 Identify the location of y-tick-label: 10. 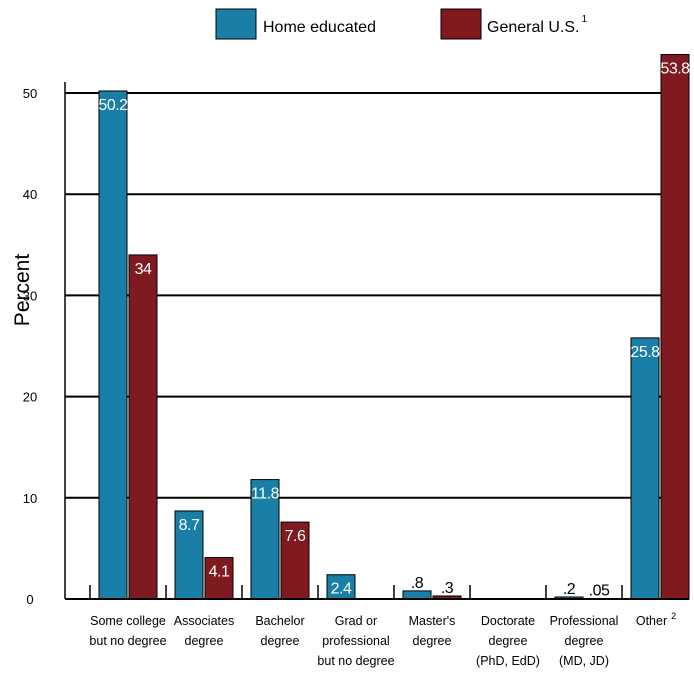
(30, 498).